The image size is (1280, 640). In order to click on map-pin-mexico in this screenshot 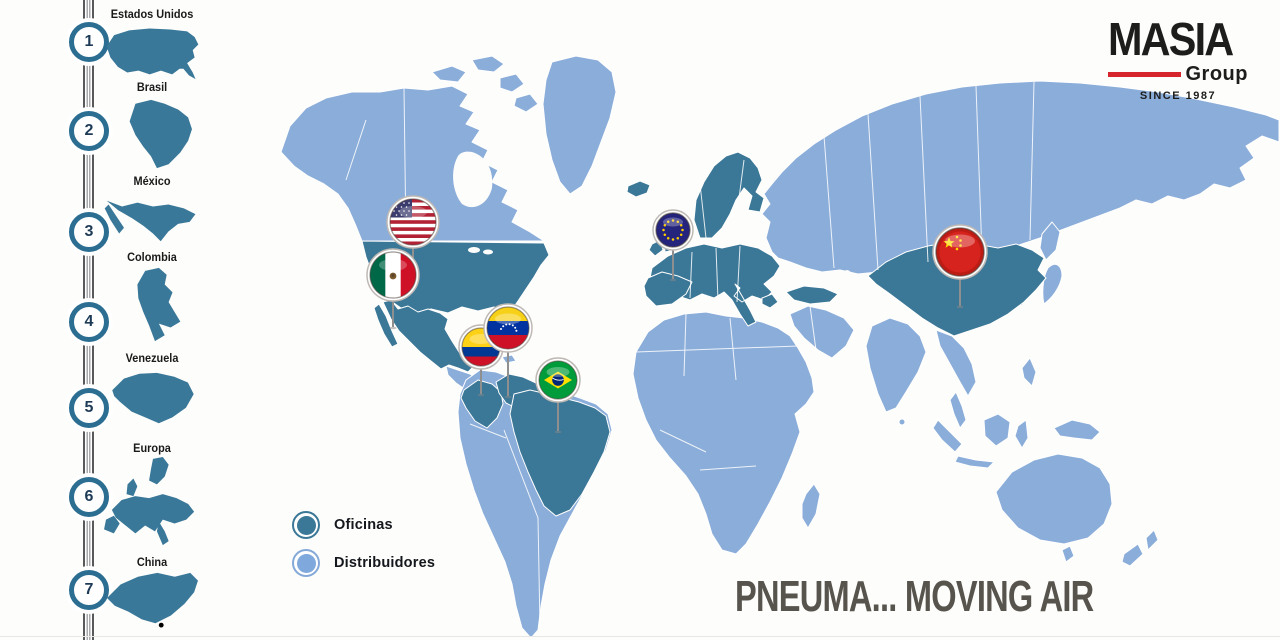, I will do `click(393, 289)`.